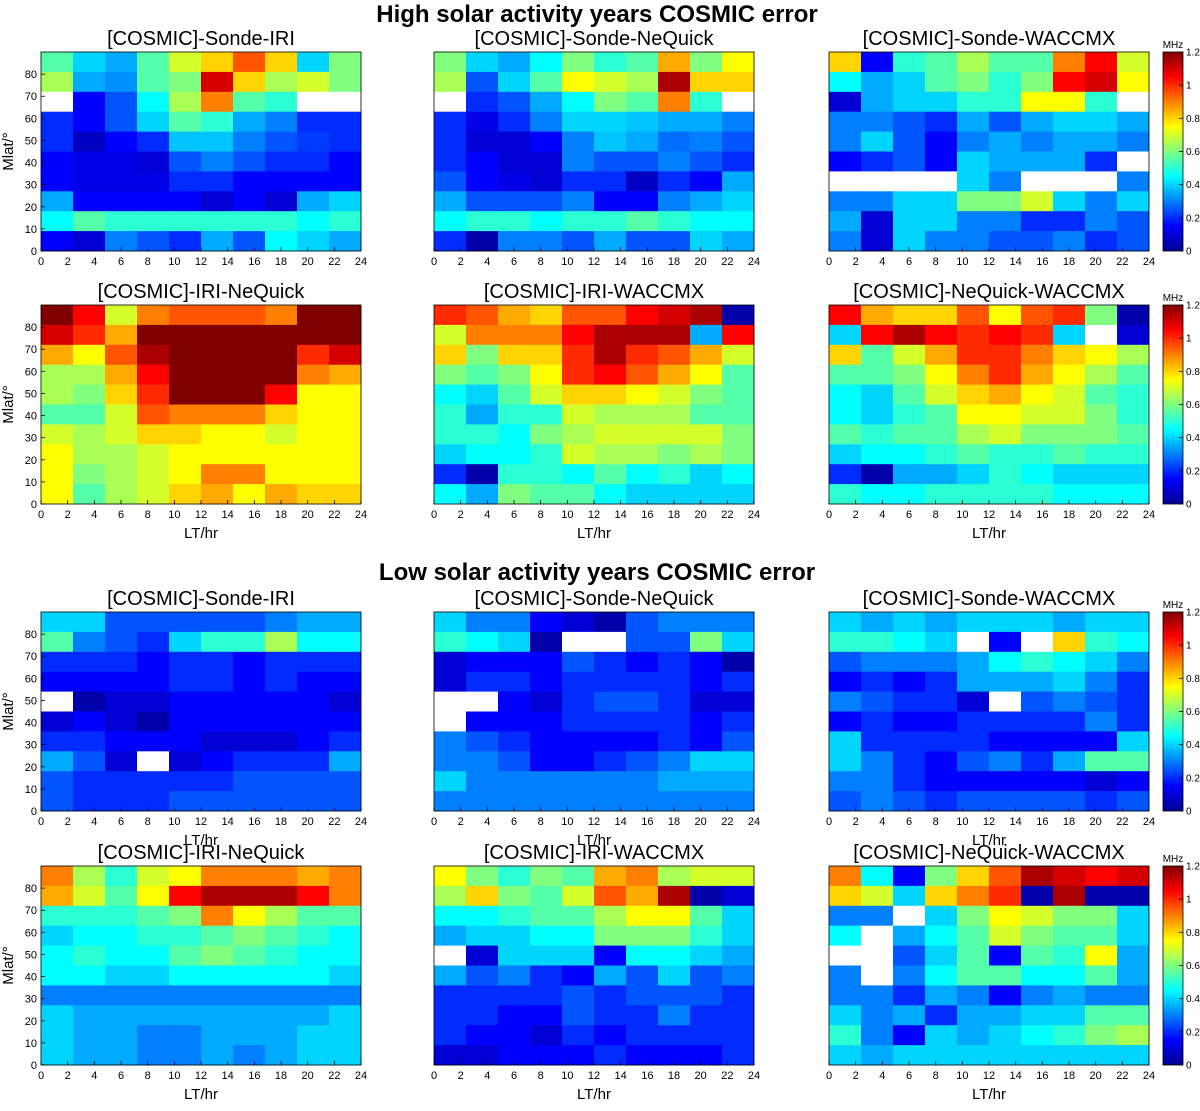  What do you see at coordinates (41, 262) in the screenshot?
I see `x-tick-label: 0` at bounding box center [41, 262].